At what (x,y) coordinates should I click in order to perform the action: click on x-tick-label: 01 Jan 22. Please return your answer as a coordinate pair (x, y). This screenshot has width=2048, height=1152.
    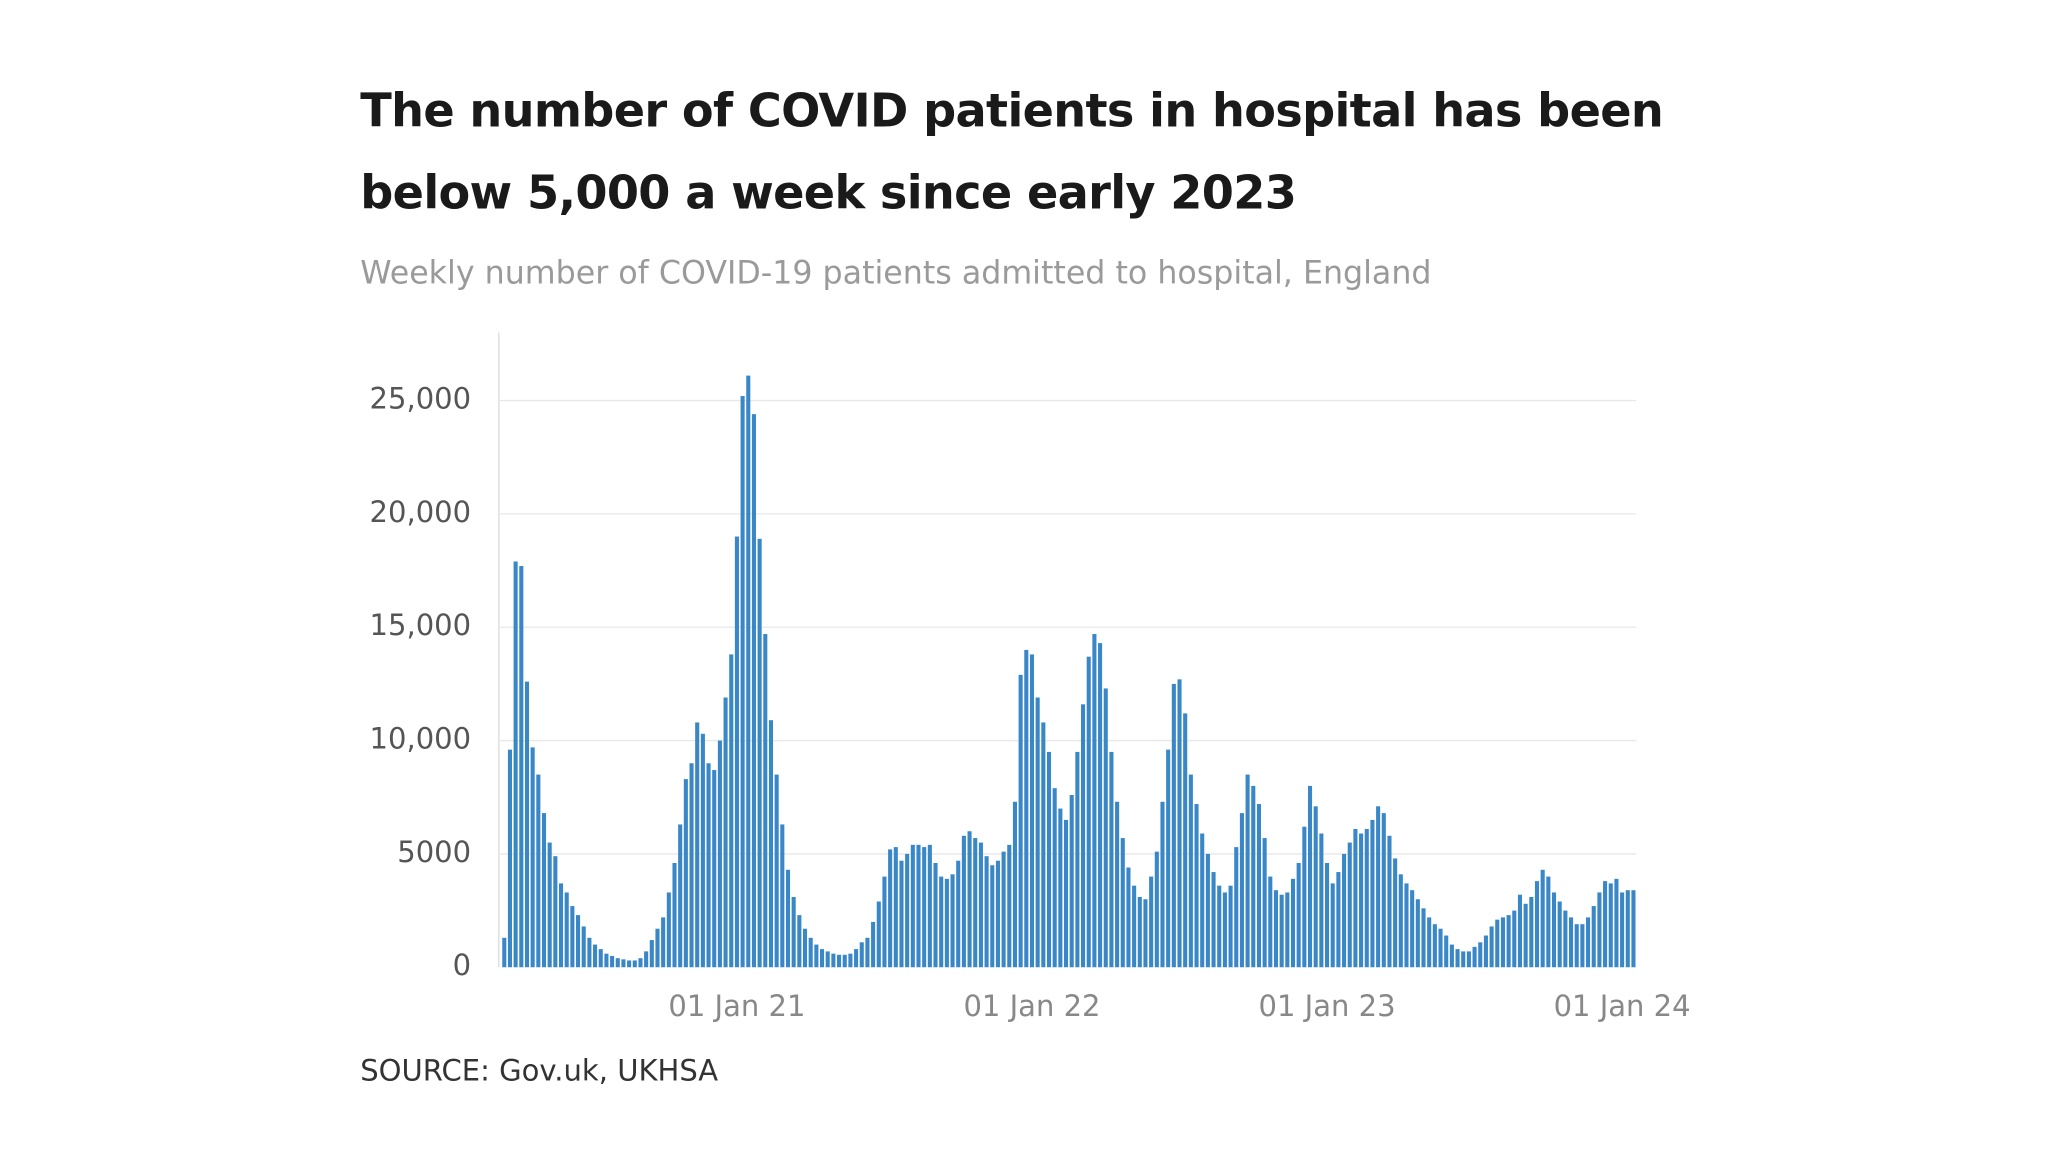
    Looking at the image, I should click on (1031, 1006).